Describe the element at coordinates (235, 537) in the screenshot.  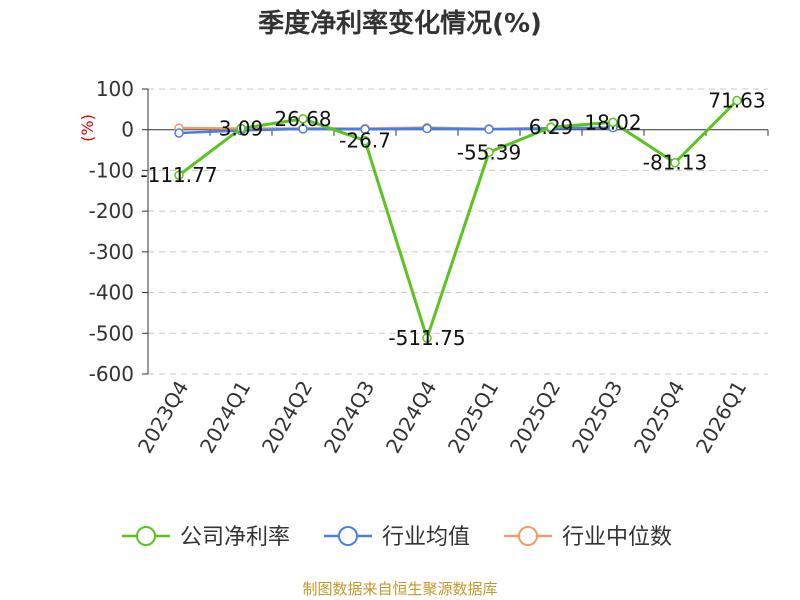
I see `legend-label: 公司净利率` at that location.